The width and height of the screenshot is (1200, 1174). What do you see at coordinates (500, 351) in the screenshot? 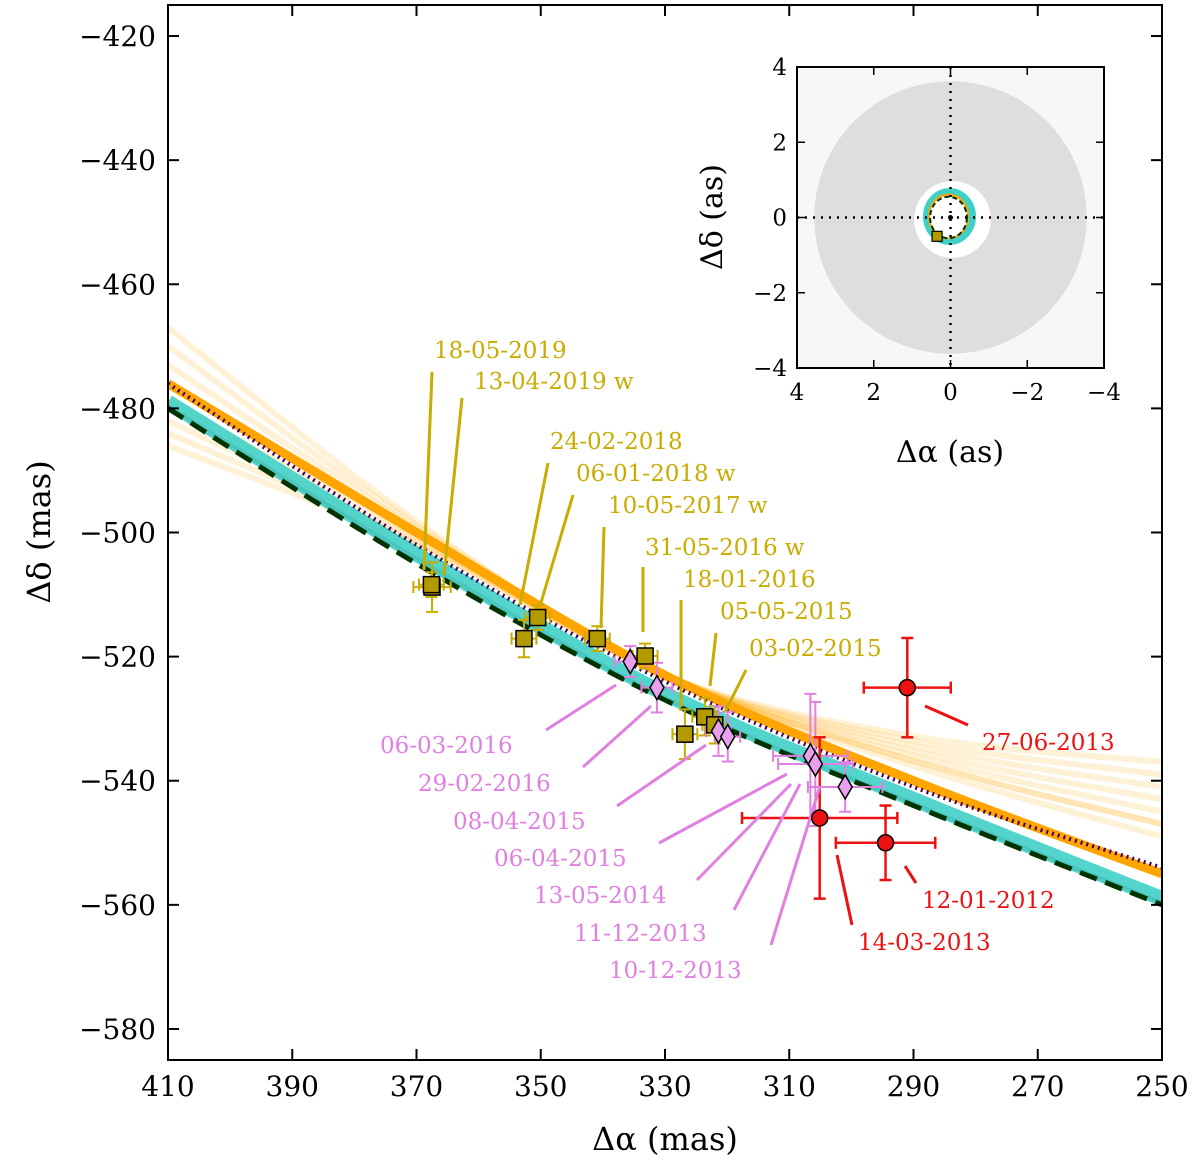
I see `date-label: 18-05-2019` at bounding box center [500, 351].